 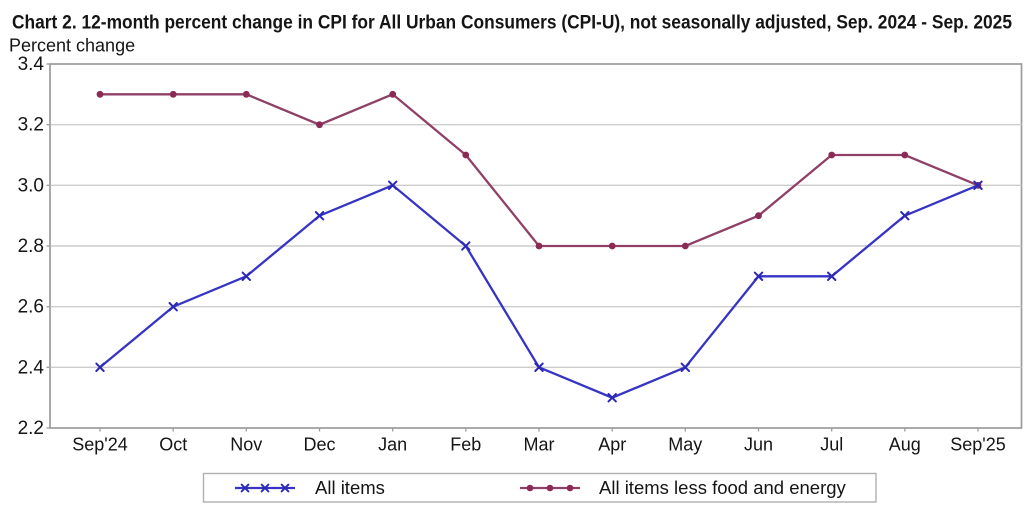 What do you see at coordinates (173, 445) in the screenshot?
I see `svg-text: Oct` at bounding box center [173, 445].